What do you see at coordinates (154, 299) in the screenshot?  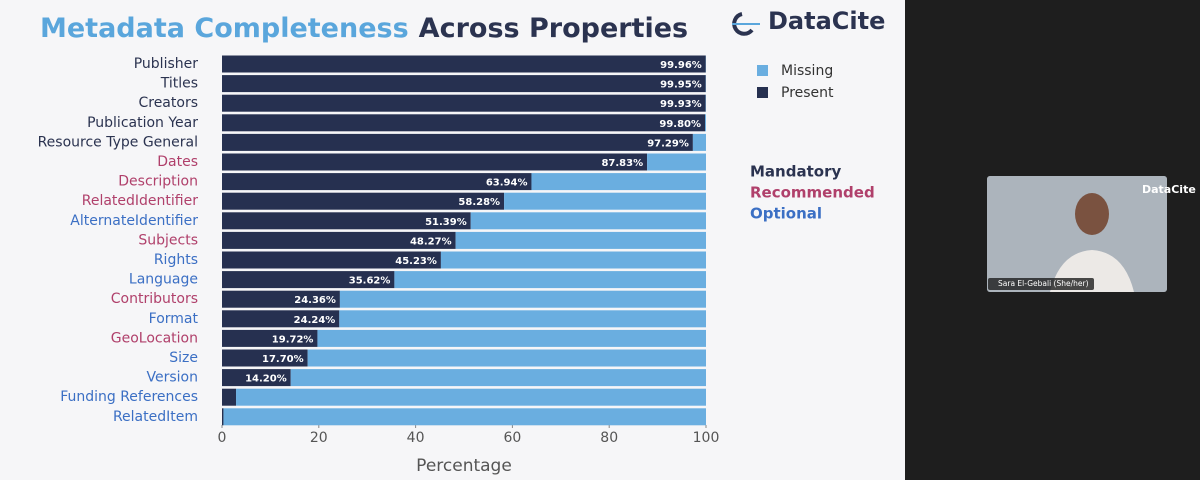 I see `y-tick-label: Contributors` at bounding box center [154, 299].